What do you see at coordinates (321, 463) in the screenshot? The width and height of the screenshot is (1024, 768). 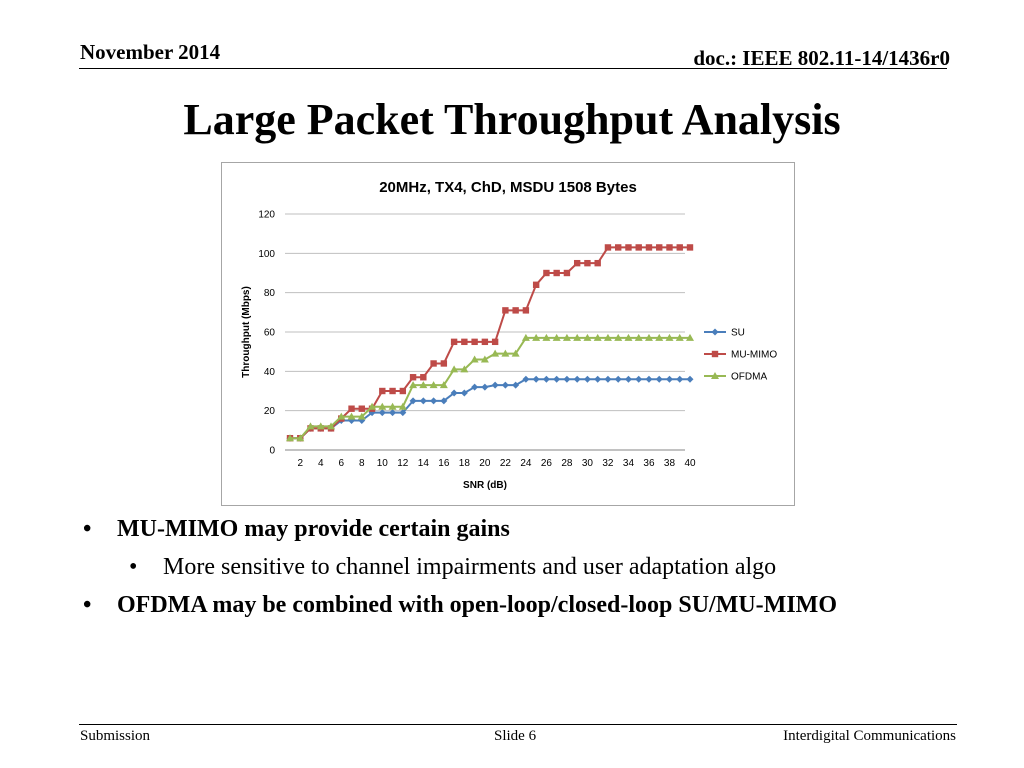 I see `x-tick-label: 4` at bounding box center [321, 463].